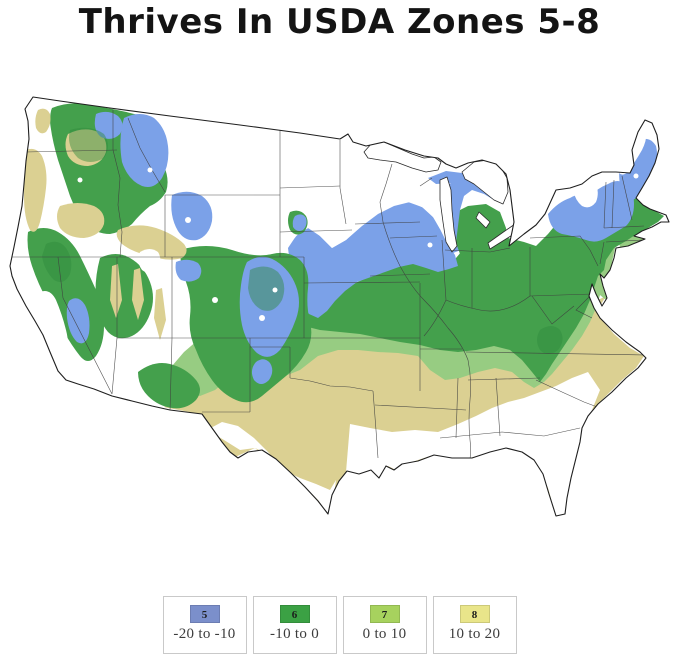 This screenshot has width=679, height=662. What do you see at coordinates (294, 634) in the screenshot?
I see `zone6-range: -10 to 0` at bounding box center [294, 634].